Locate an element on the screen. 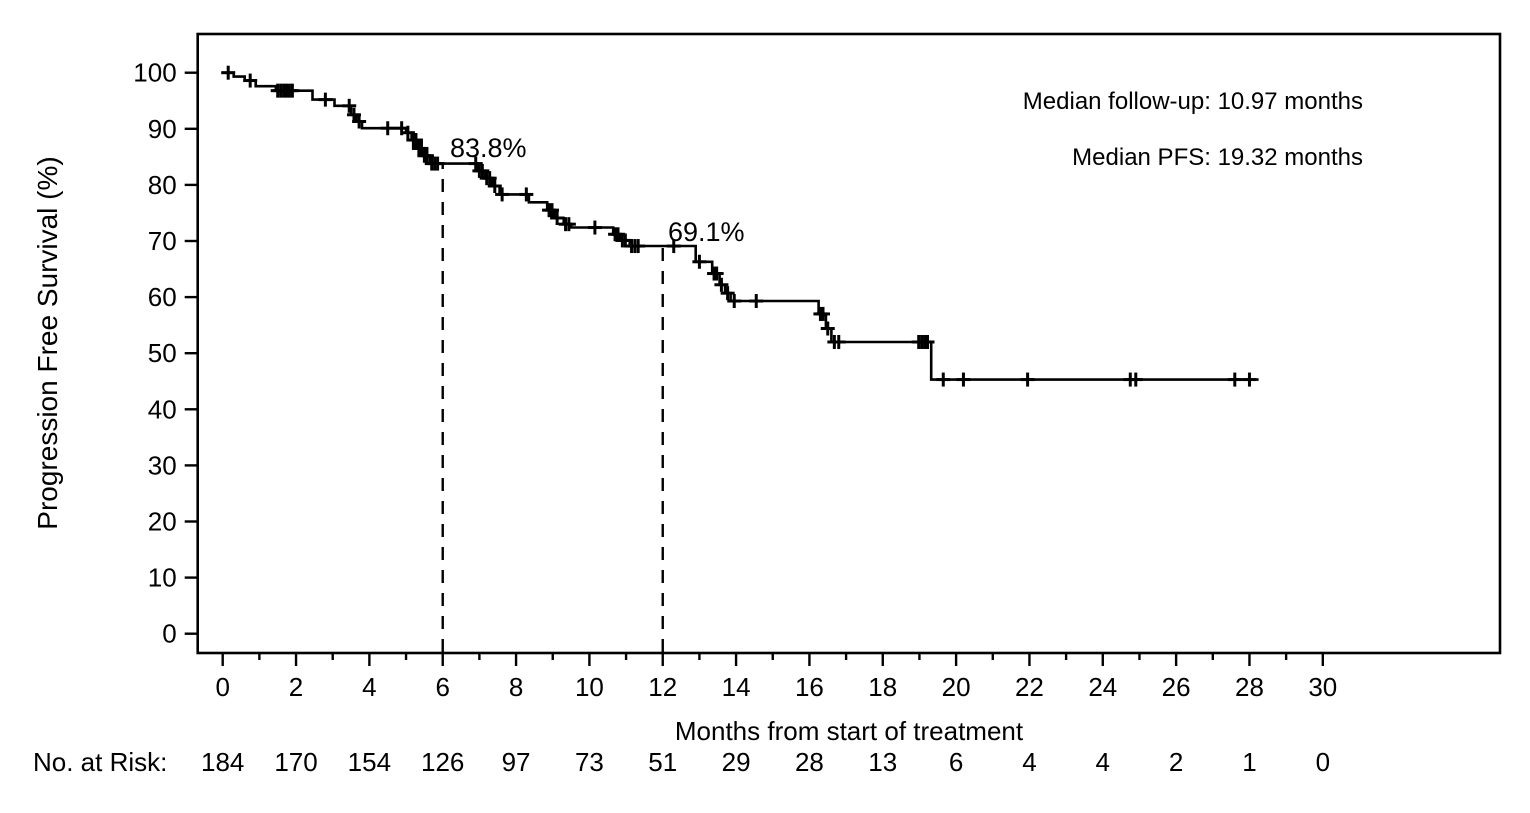 Image resolution: width=1530 pixels, height=813 pixels. risk-count: 0 is located at coordinates (1323, 762).